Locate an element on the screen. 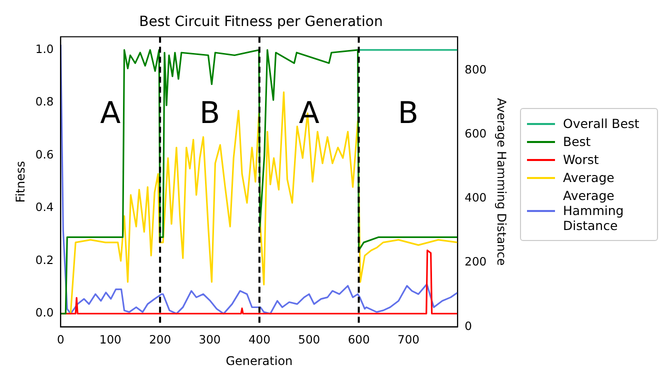  y2-tick-label: 600 is located at coordinates (475, 133).